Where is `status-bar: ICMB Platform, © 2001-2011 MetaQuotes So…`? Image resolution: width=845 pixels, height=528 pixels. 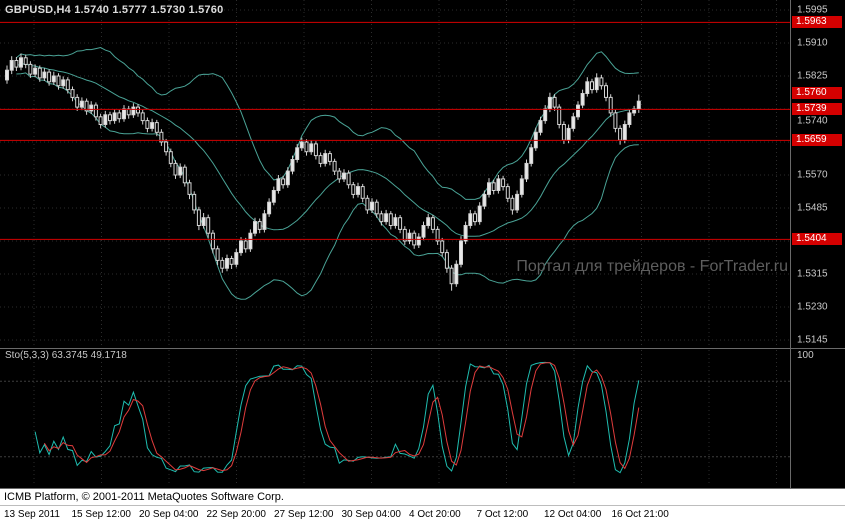
status-bar: ICMB Platform, © 2001-2011 MetaQuotes So… is located at coordinates (422, 508).